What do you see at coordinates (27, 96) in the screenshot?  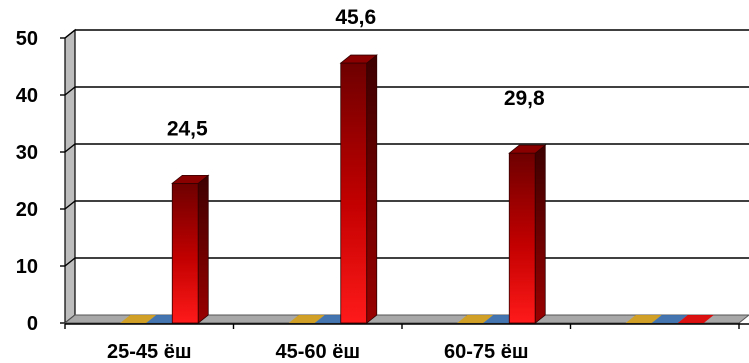 I see `y-tick-label: 40` at bounding box center [27, 96].